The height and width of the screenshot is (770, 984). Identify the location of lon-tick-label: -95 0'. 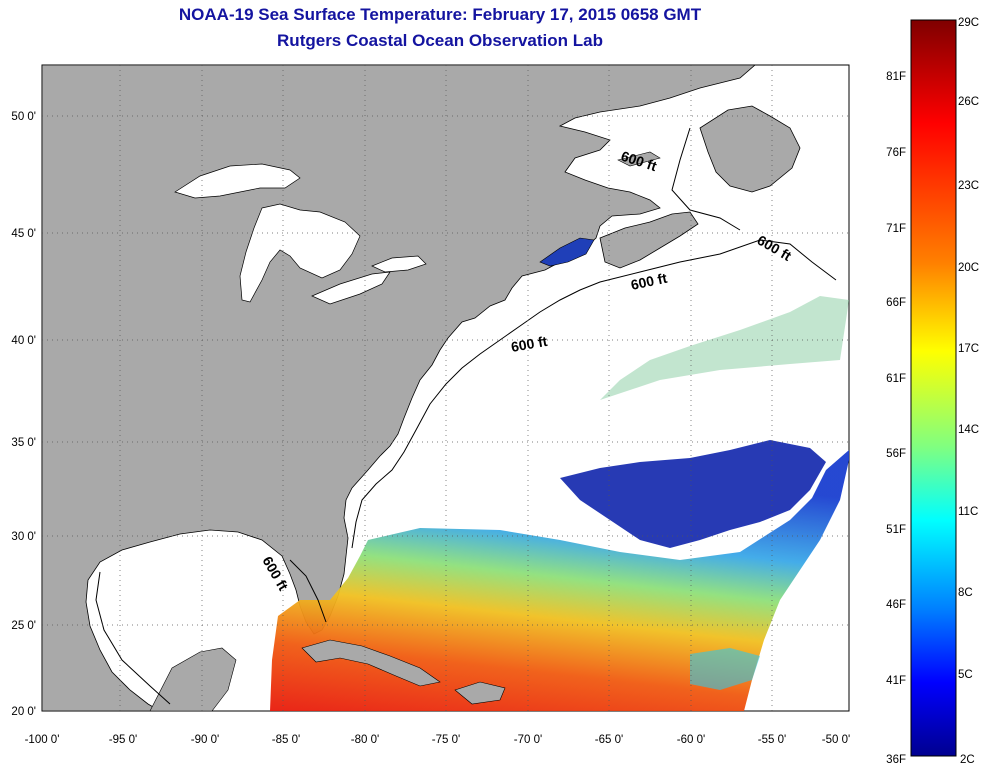
(123, 740).